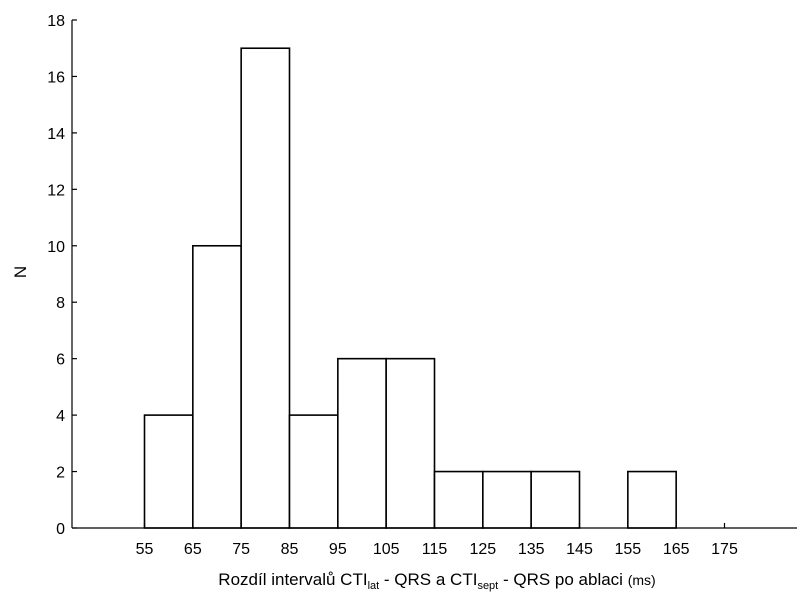 The height and width of the screenshot is (605, 800). What do you see at coordinates (56, 134) in the screenshot?
I see `y-tick-label: 14` at bounding box center [56, 134].